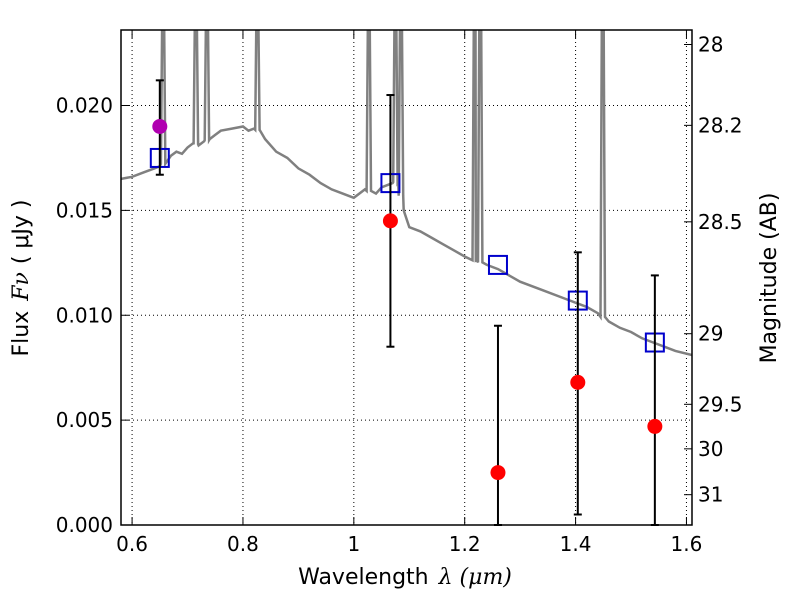 Image resolution: width=800 pixels, height=600 pixels. What do you see at coordinates (84, 525) in the screenshot?
I see `y-tick-label: 0.000` at bounding box center [84, 525].